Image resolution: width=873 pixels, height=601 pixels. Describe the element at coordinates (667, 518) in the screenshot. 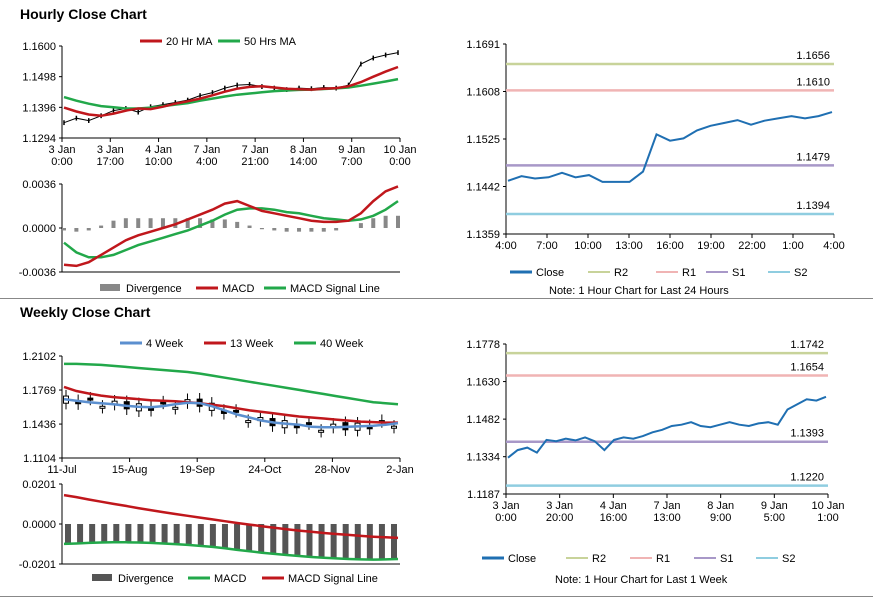

I see `weekly-levels-xtick-label: 13:00` at that location.